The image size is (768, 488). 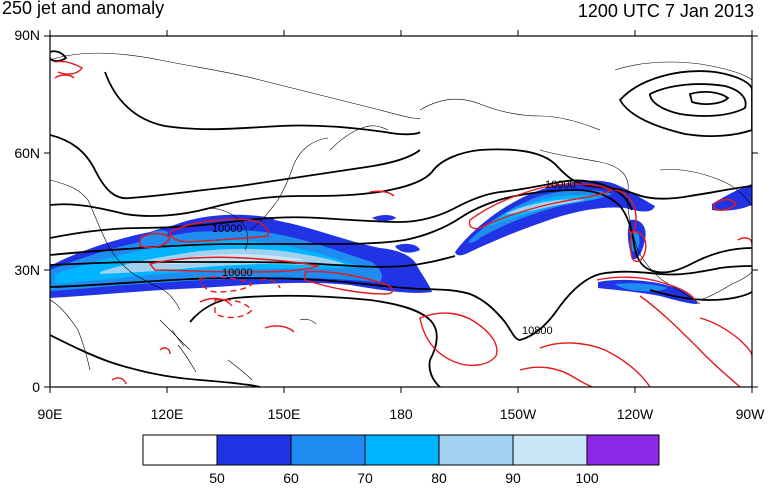 What do you see at coordinates (518, 414) in the screenshot?
I see `lon-label: 150W` at bounding box center [518, 414].